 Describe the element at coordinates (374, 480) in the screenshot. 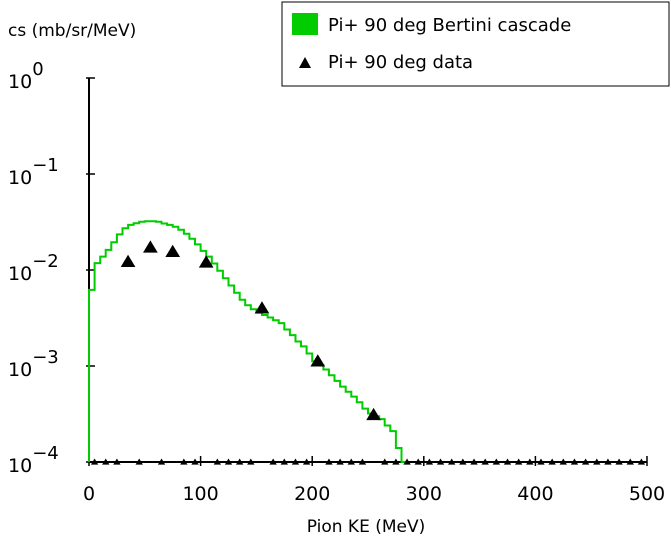

I see `x-axis-ticks: 0 100 200 300 400 500` at that location.